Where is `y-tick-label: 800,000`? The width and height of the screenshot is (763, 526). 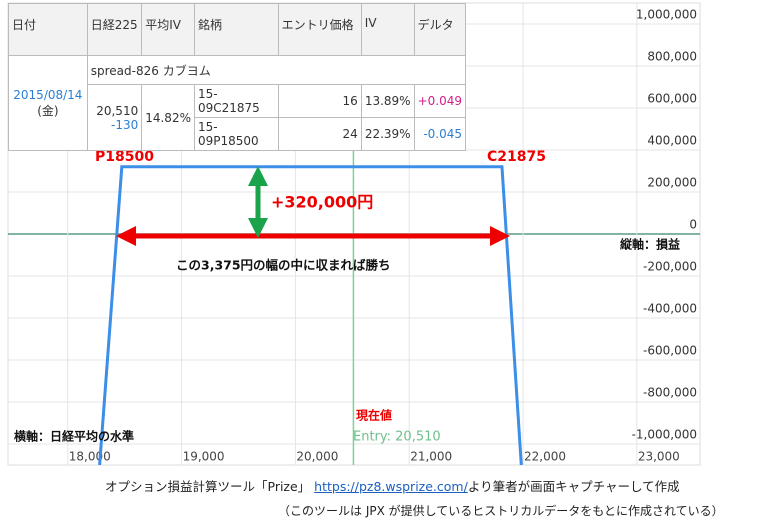
y-tick-label: 800,000 is located at coordinates (672, 57).